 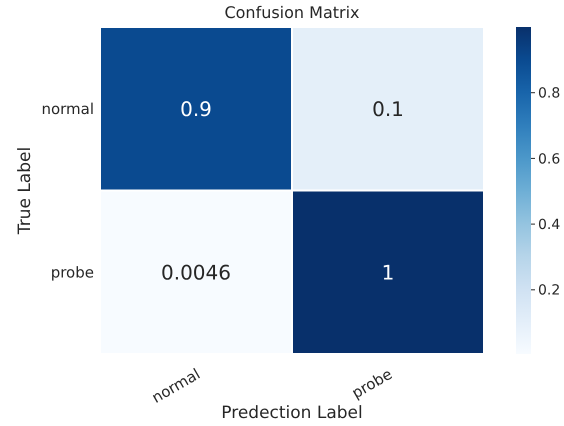 I want to click on data-label: 0.9, so click(x=196, y=108).